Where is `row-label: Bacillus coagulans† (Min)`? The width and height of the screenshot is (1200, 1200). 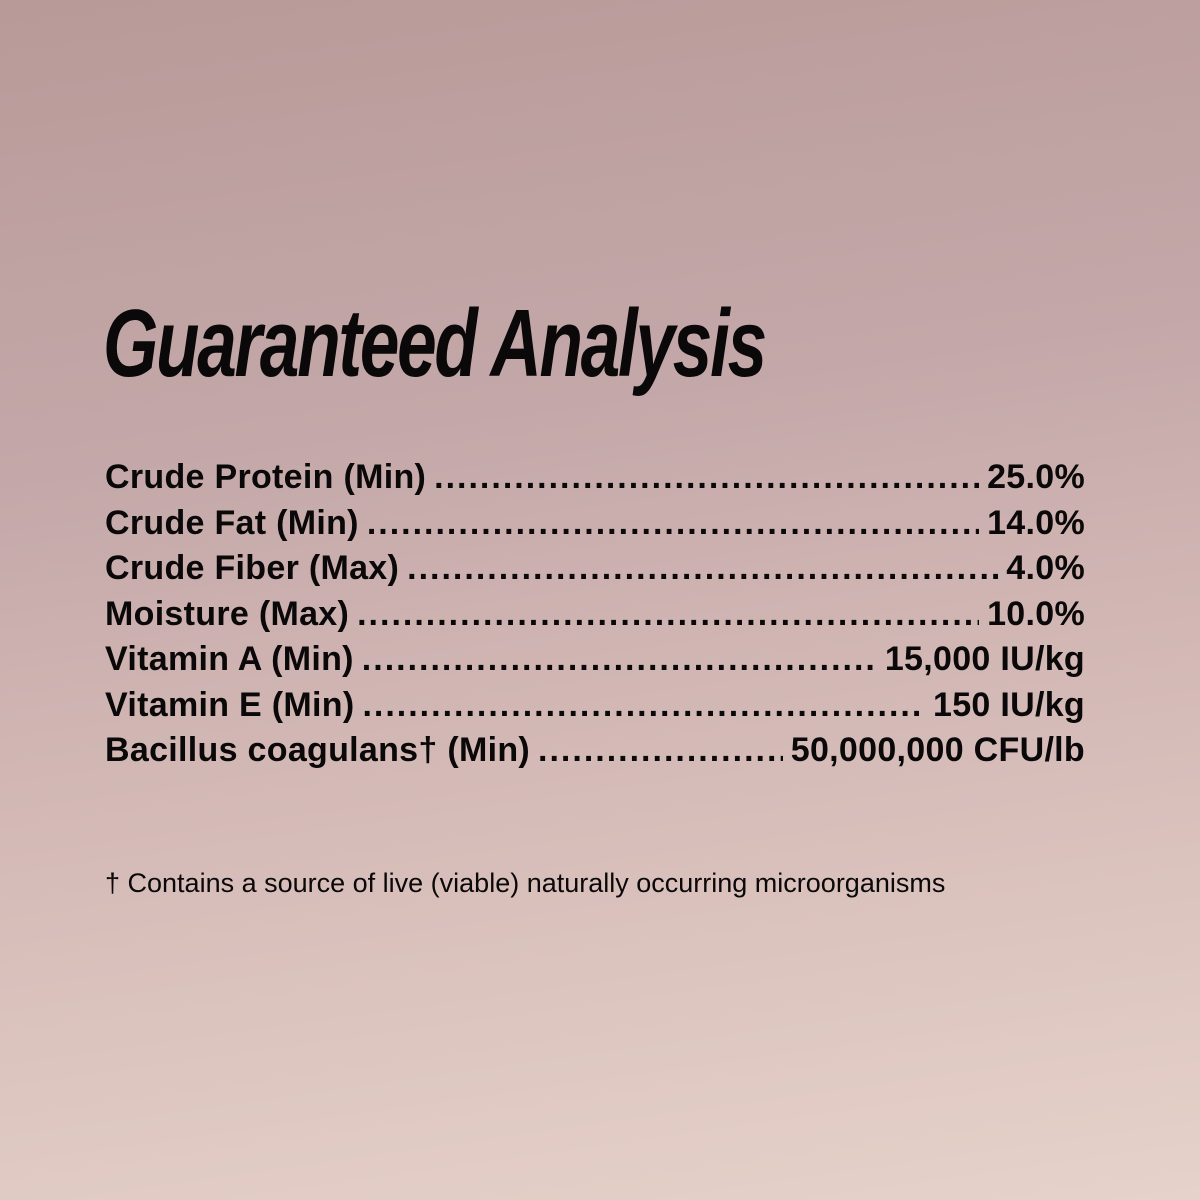 row-label: Bacillus coagulans† (Min) is located at coordinates (318, 750).